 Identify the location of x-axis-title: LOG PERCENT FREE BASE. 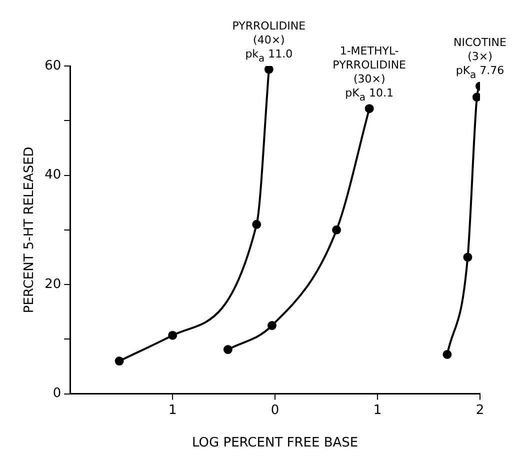
(275, 443).